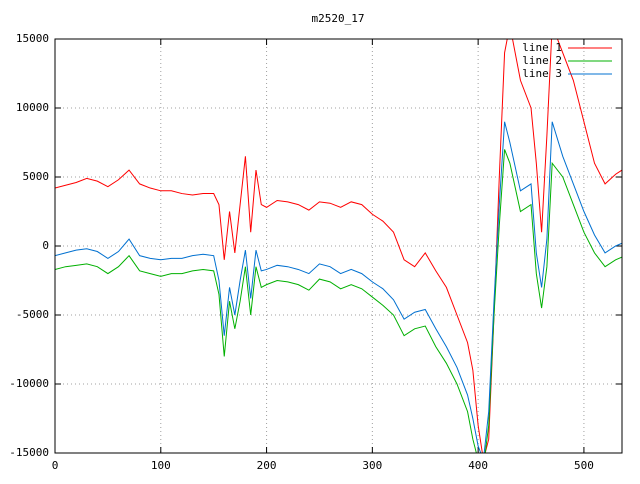  What do you see at coordinates (542, 73) in the screenshot?
I see `legend-label: line 3` at bounding box center [542, 73].